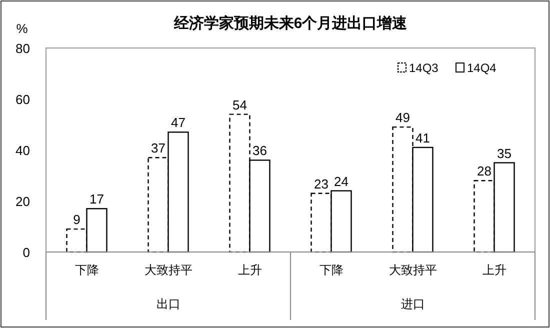  I want to click on text: 出口, so click(168, 304).